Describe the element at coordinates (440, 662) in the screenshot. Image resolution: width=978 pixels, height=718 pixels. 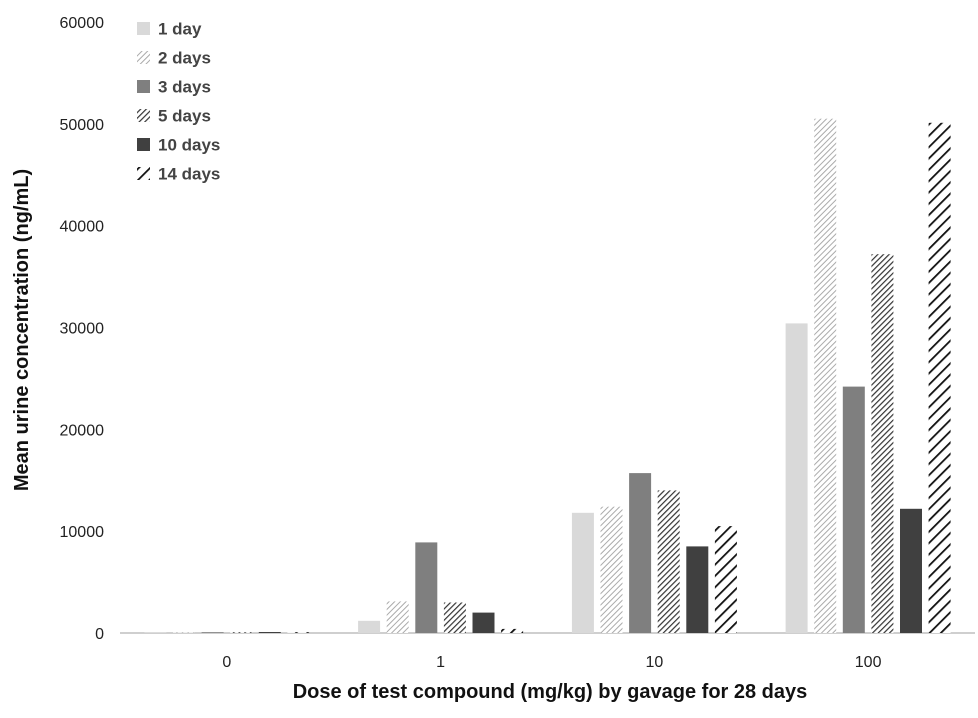
I see `x-tick-label: 1` at that location.